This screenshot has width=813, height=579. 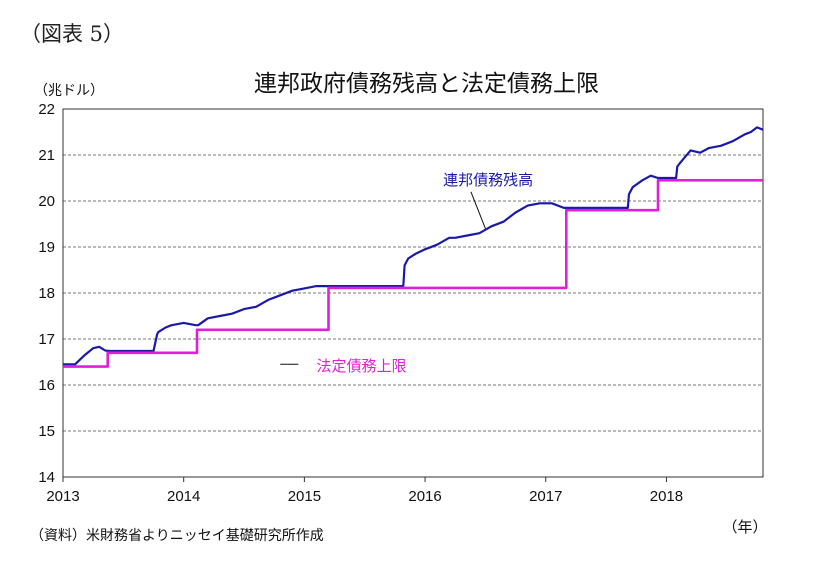 I want to click on source-note: （資料）米財務省よりニッセイ基礎研究所作成, so click(x=177, y=536).